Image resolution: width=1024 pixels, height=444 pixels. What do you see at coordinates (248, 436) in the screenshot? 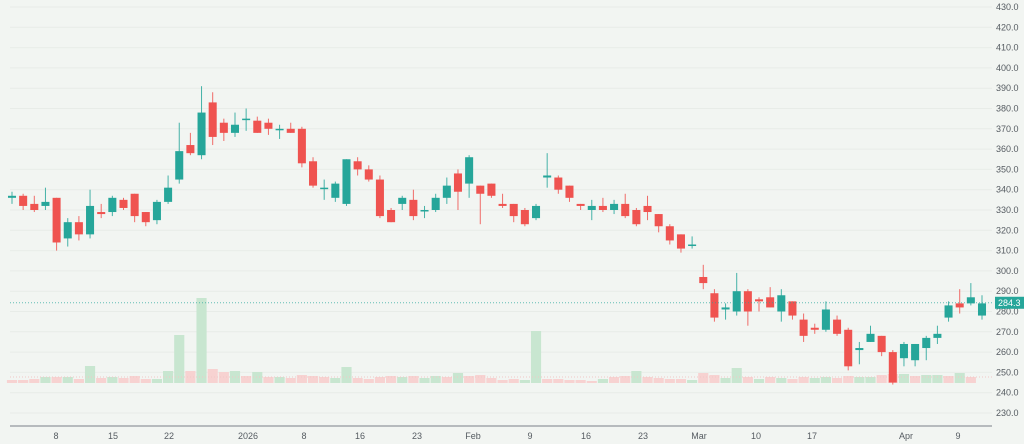
I see `time-tick-label: 2026` at bounding box center [248, 436].